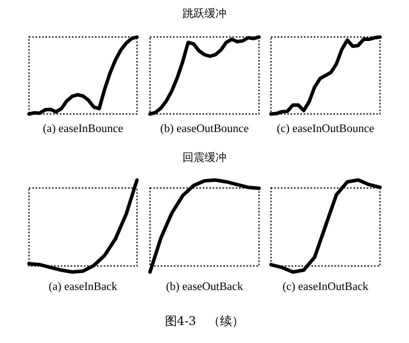 The height and width of the screenshot is (343, 409). What do you see at coordinates (204, 13) in the screenshot?
I see `title: 跳跃缓冲` at bounding box center [204, 13].